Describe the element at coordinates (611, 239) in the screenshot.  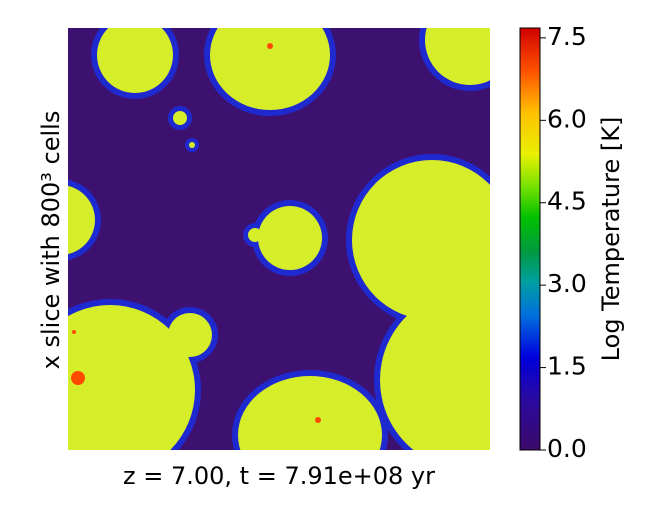
I see `colorbar-label: Log Temperature [K]` at that location.